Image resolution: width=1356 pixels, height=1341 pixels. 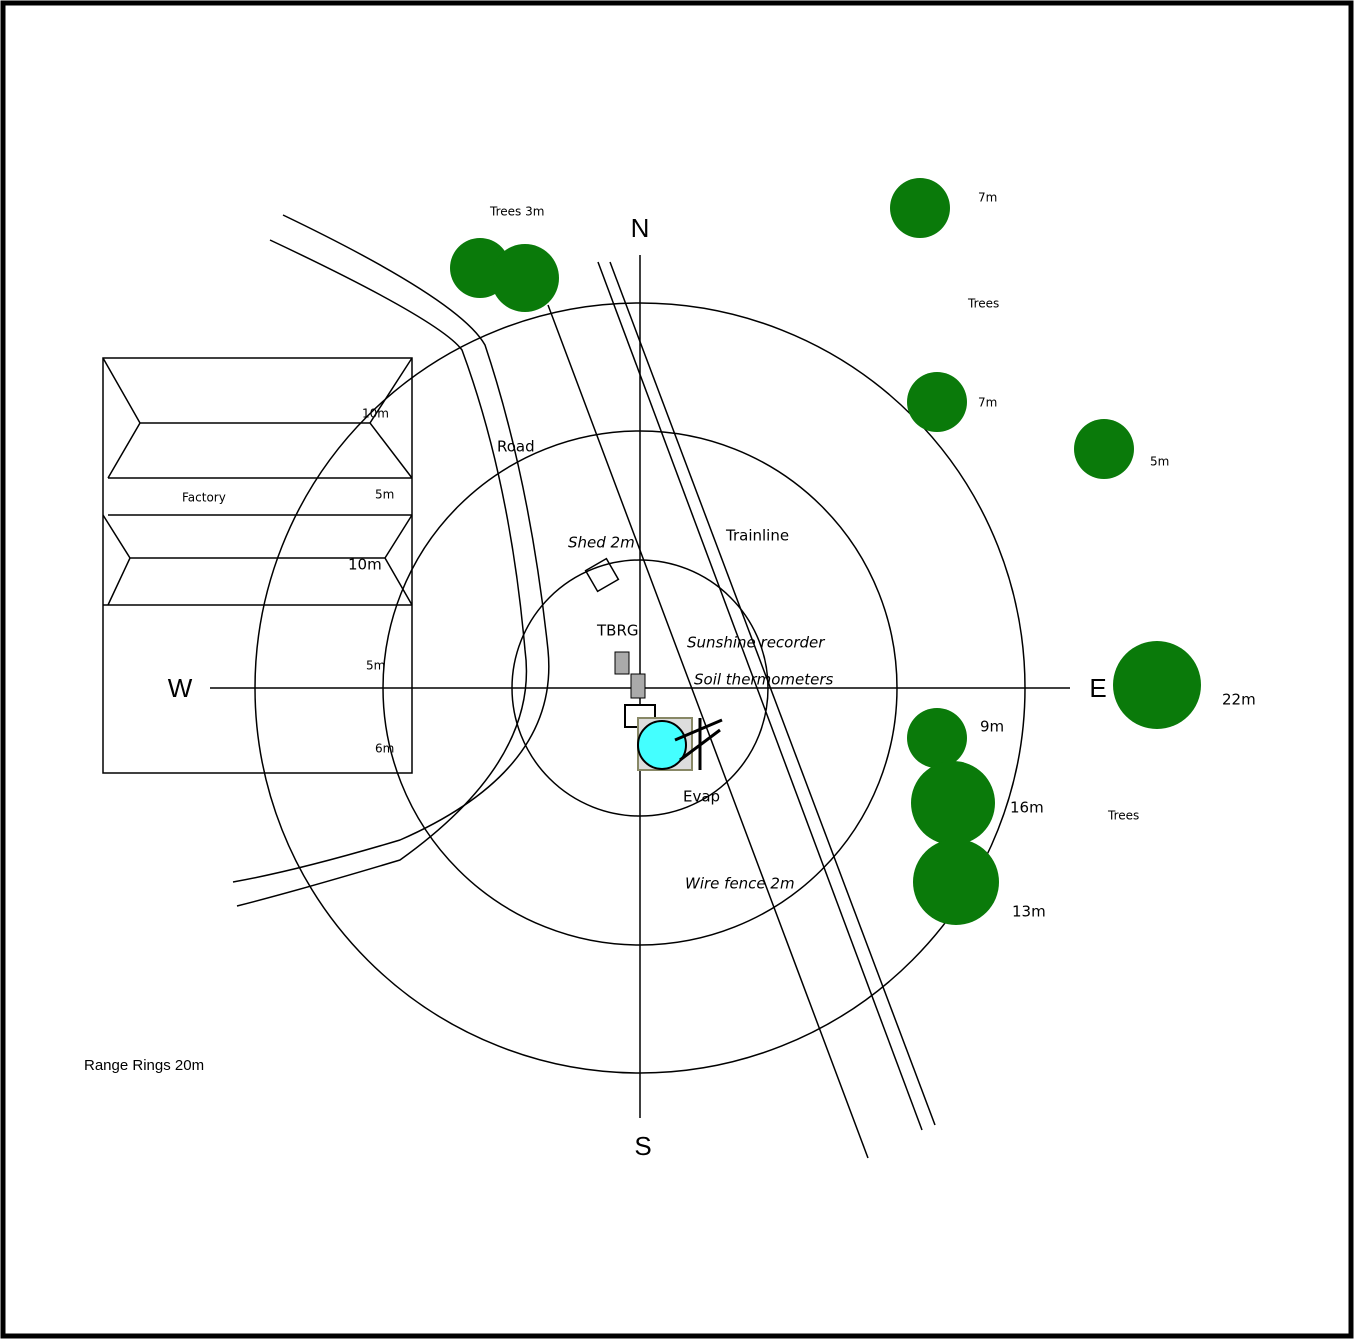 What do you see at coordinates (144, 1065) in the screenshot?
I see `range-rings-label: Range Rings 20m` at bounding box center [144, 1065].